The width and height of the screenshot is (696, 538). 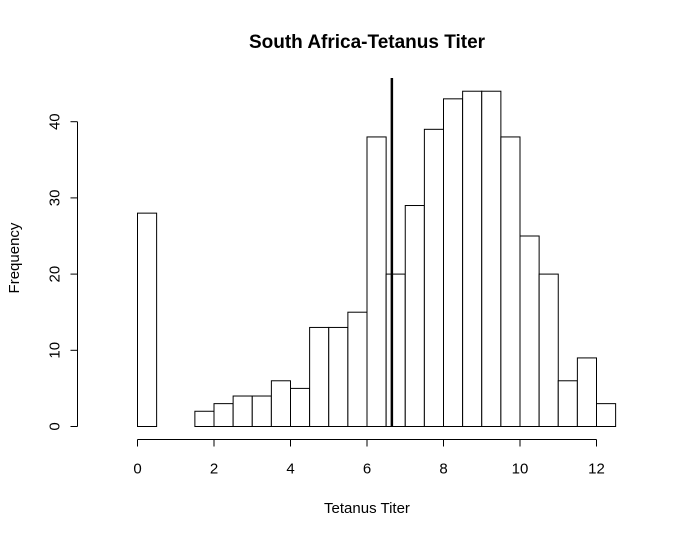 What do you see at coordinates (214, 469) in the screenshot?
I see `x-tick-label: 2` at bounding box center [214, 469].